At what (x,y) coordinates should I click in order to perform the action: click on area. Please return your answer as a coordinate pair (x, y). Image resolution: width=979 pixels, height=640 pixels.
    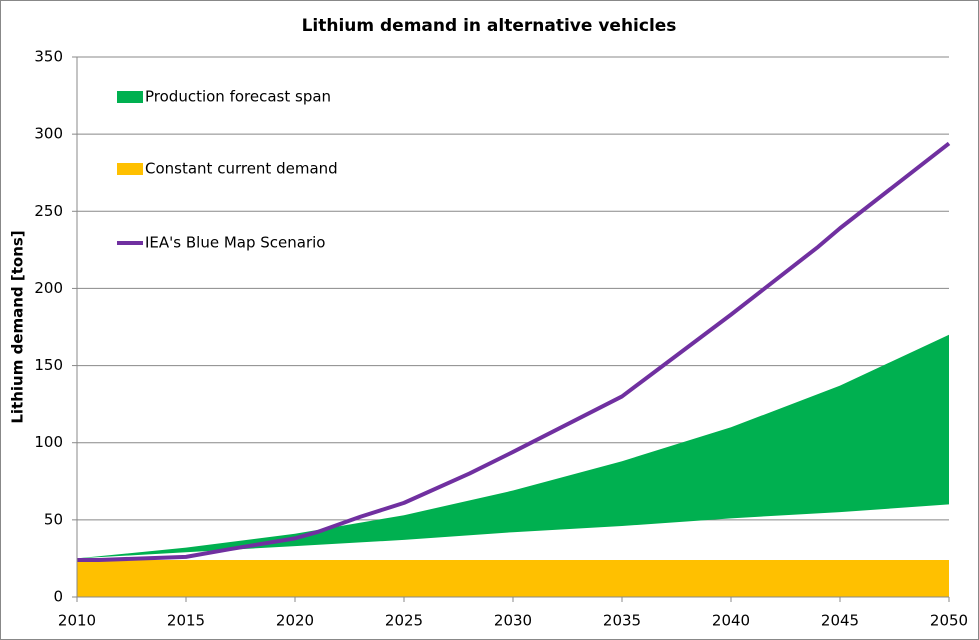
    Looking at the image, I should click on (513, 578).